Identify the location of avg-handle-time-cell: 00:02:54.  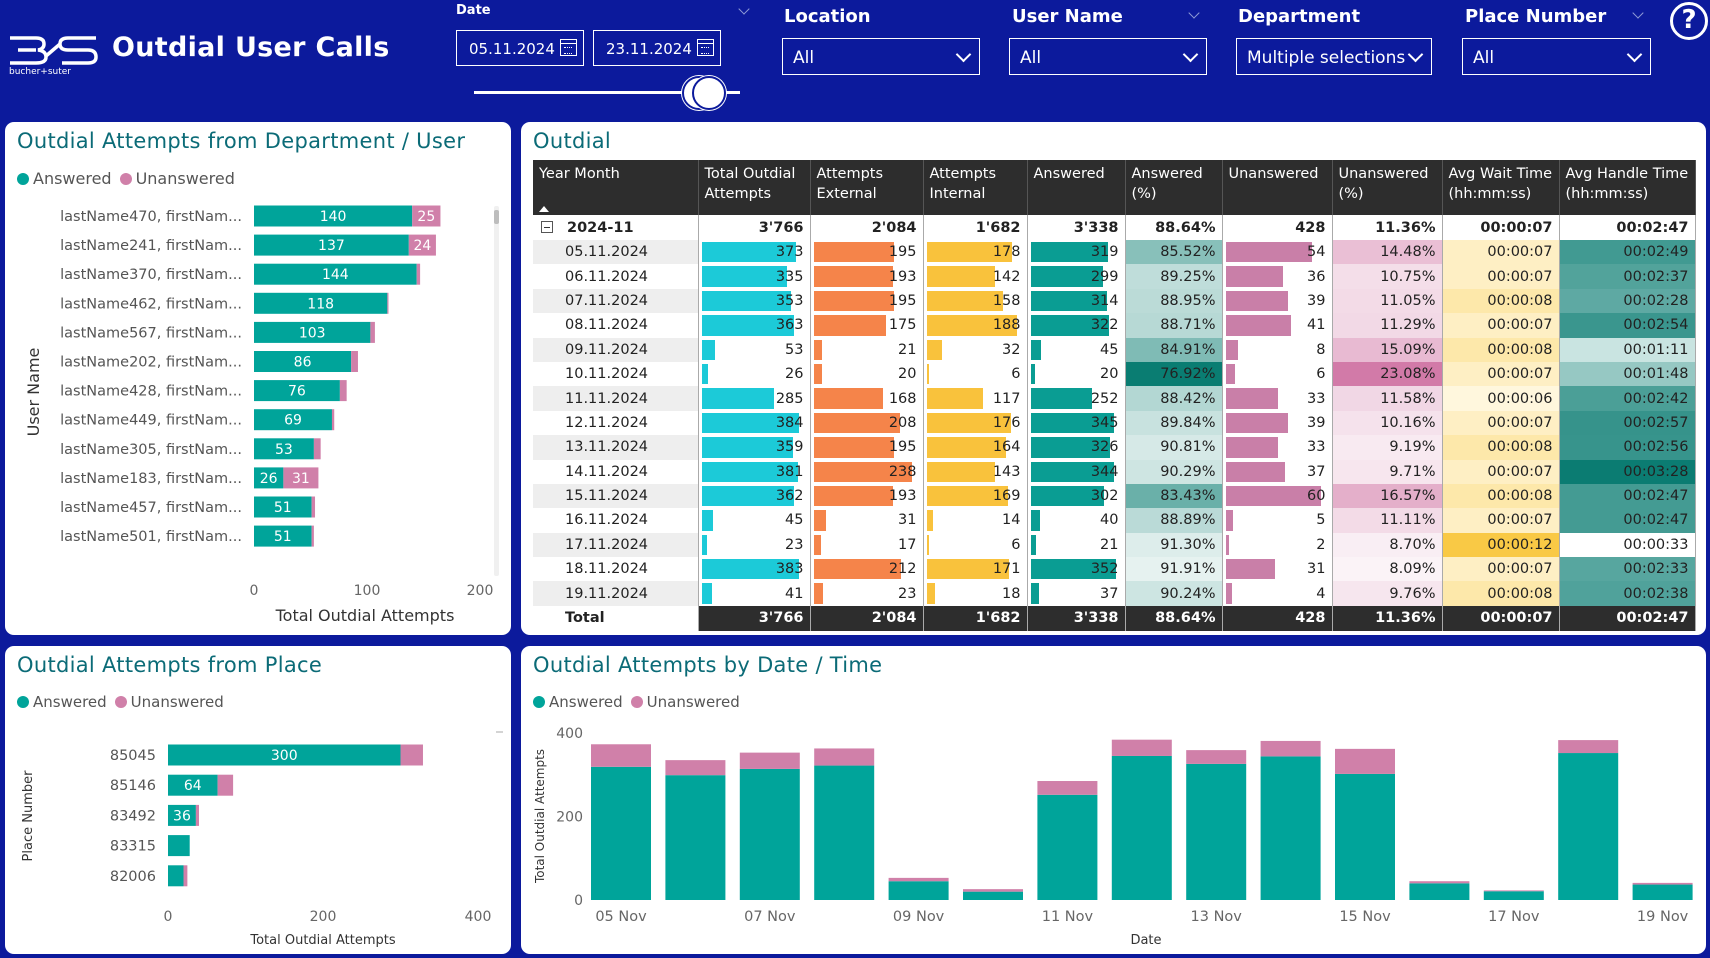
(1627, 325).